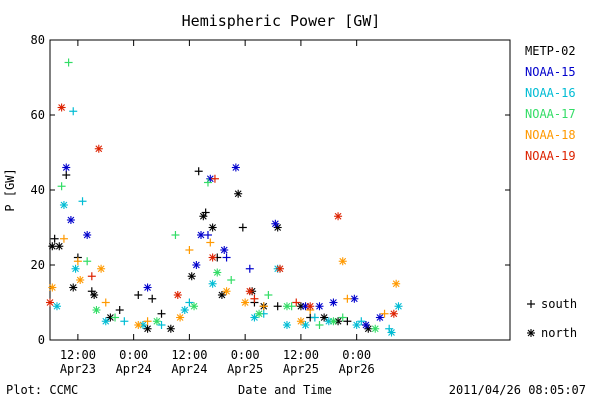 This screenshot has width=600, height=400. Describe the element at coordinates (550, 93) in the screenshot. I see `legend-entry: NOAA-16` at that location.